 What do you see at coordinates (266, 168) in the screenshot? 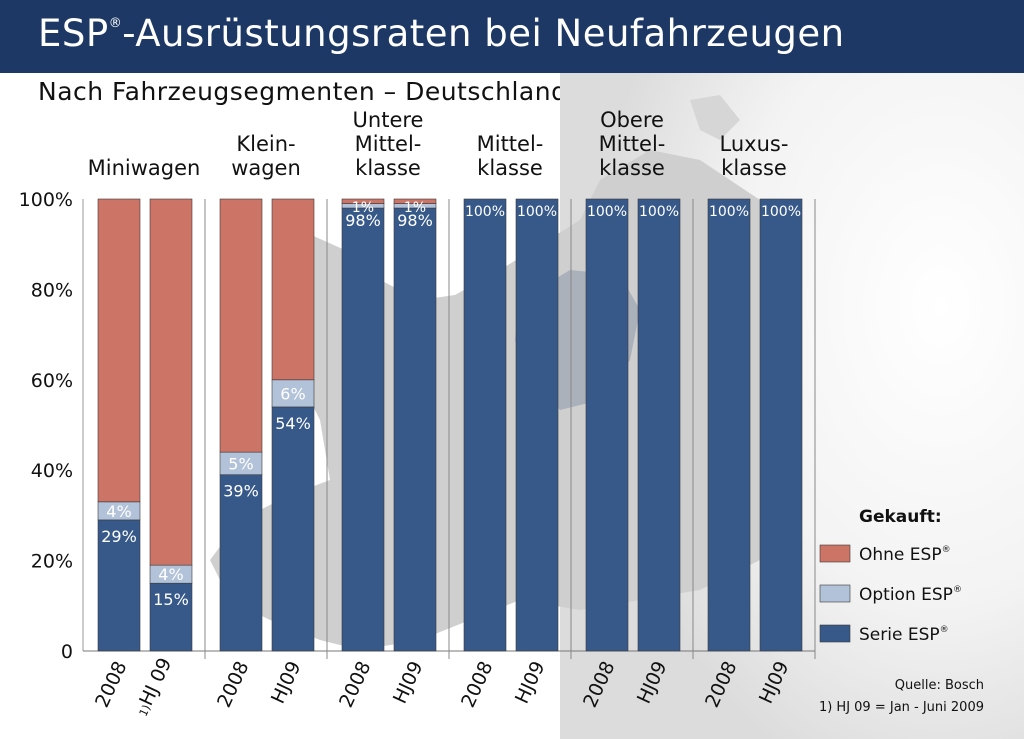
I see `group-label: wagen` at bounding box center [266, 168].